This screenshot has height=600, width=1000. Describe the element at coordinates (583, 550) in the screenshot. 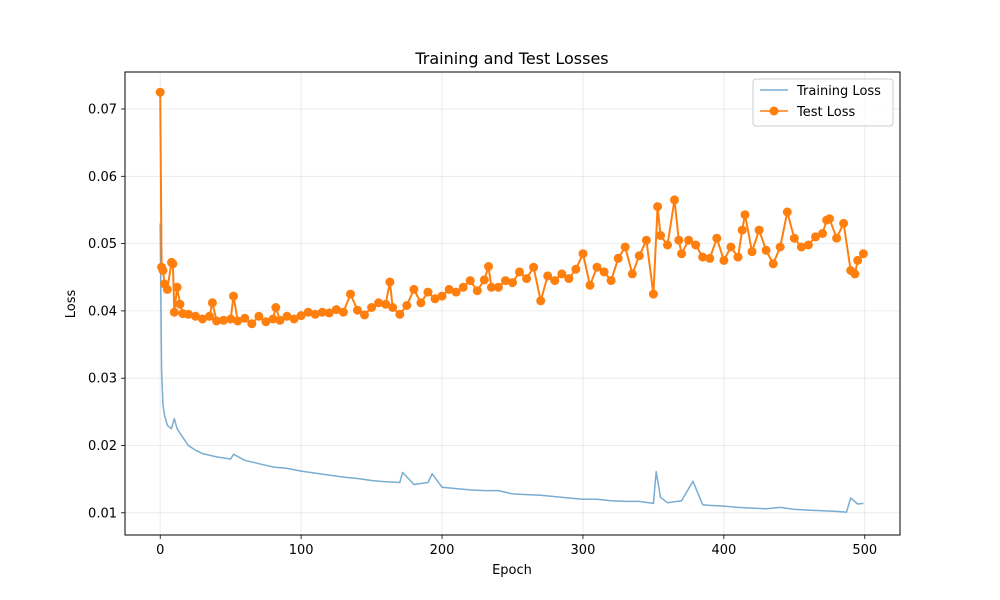

I see `x-tick-label: 300` at that location.